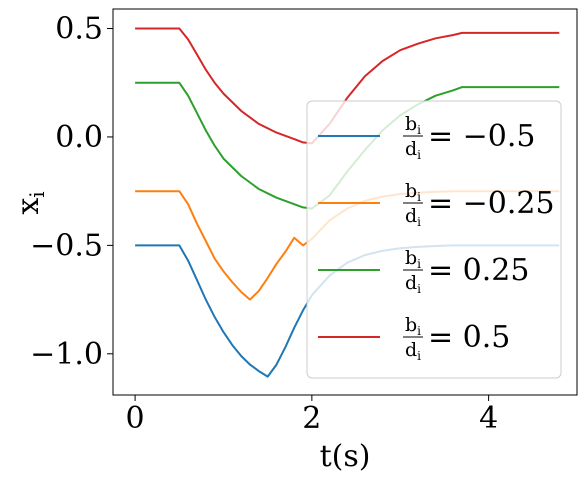  What do you see at coordinates (311, 418) in the screenshot?
I see `x-tick-label-1: 2` at bounding box center [311, 418].